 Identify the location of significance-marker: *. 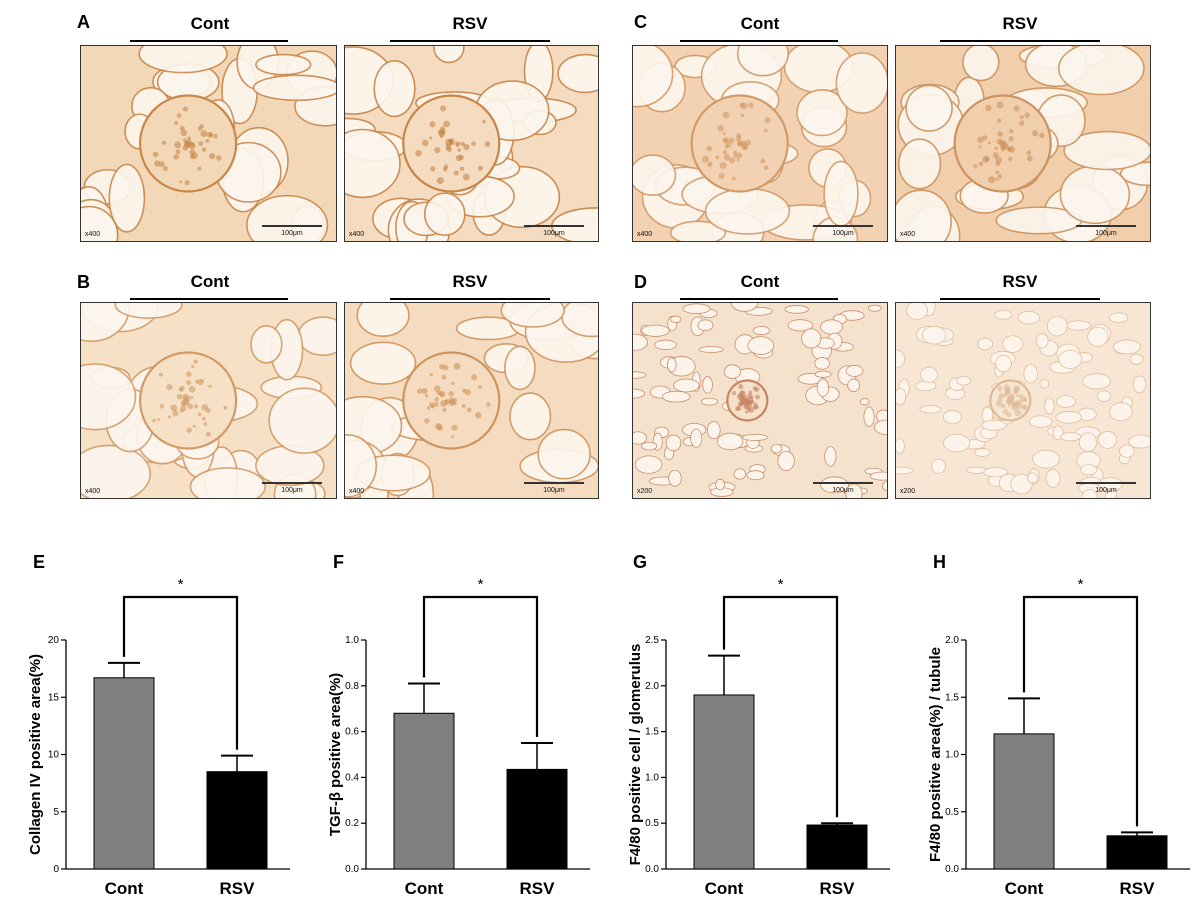
(481, 584).